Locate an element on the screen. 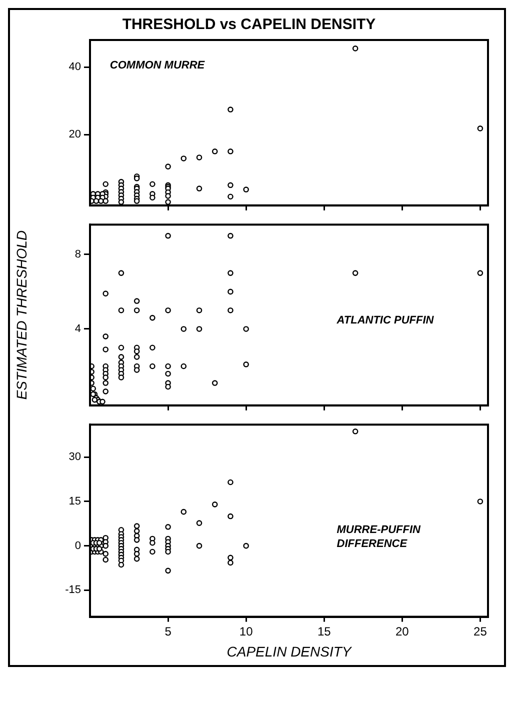 The height and width of the screenshot is (703, 514). annotation: MURRE-PUFFIN DIFFERENCE is located at coordinates (379, 537).